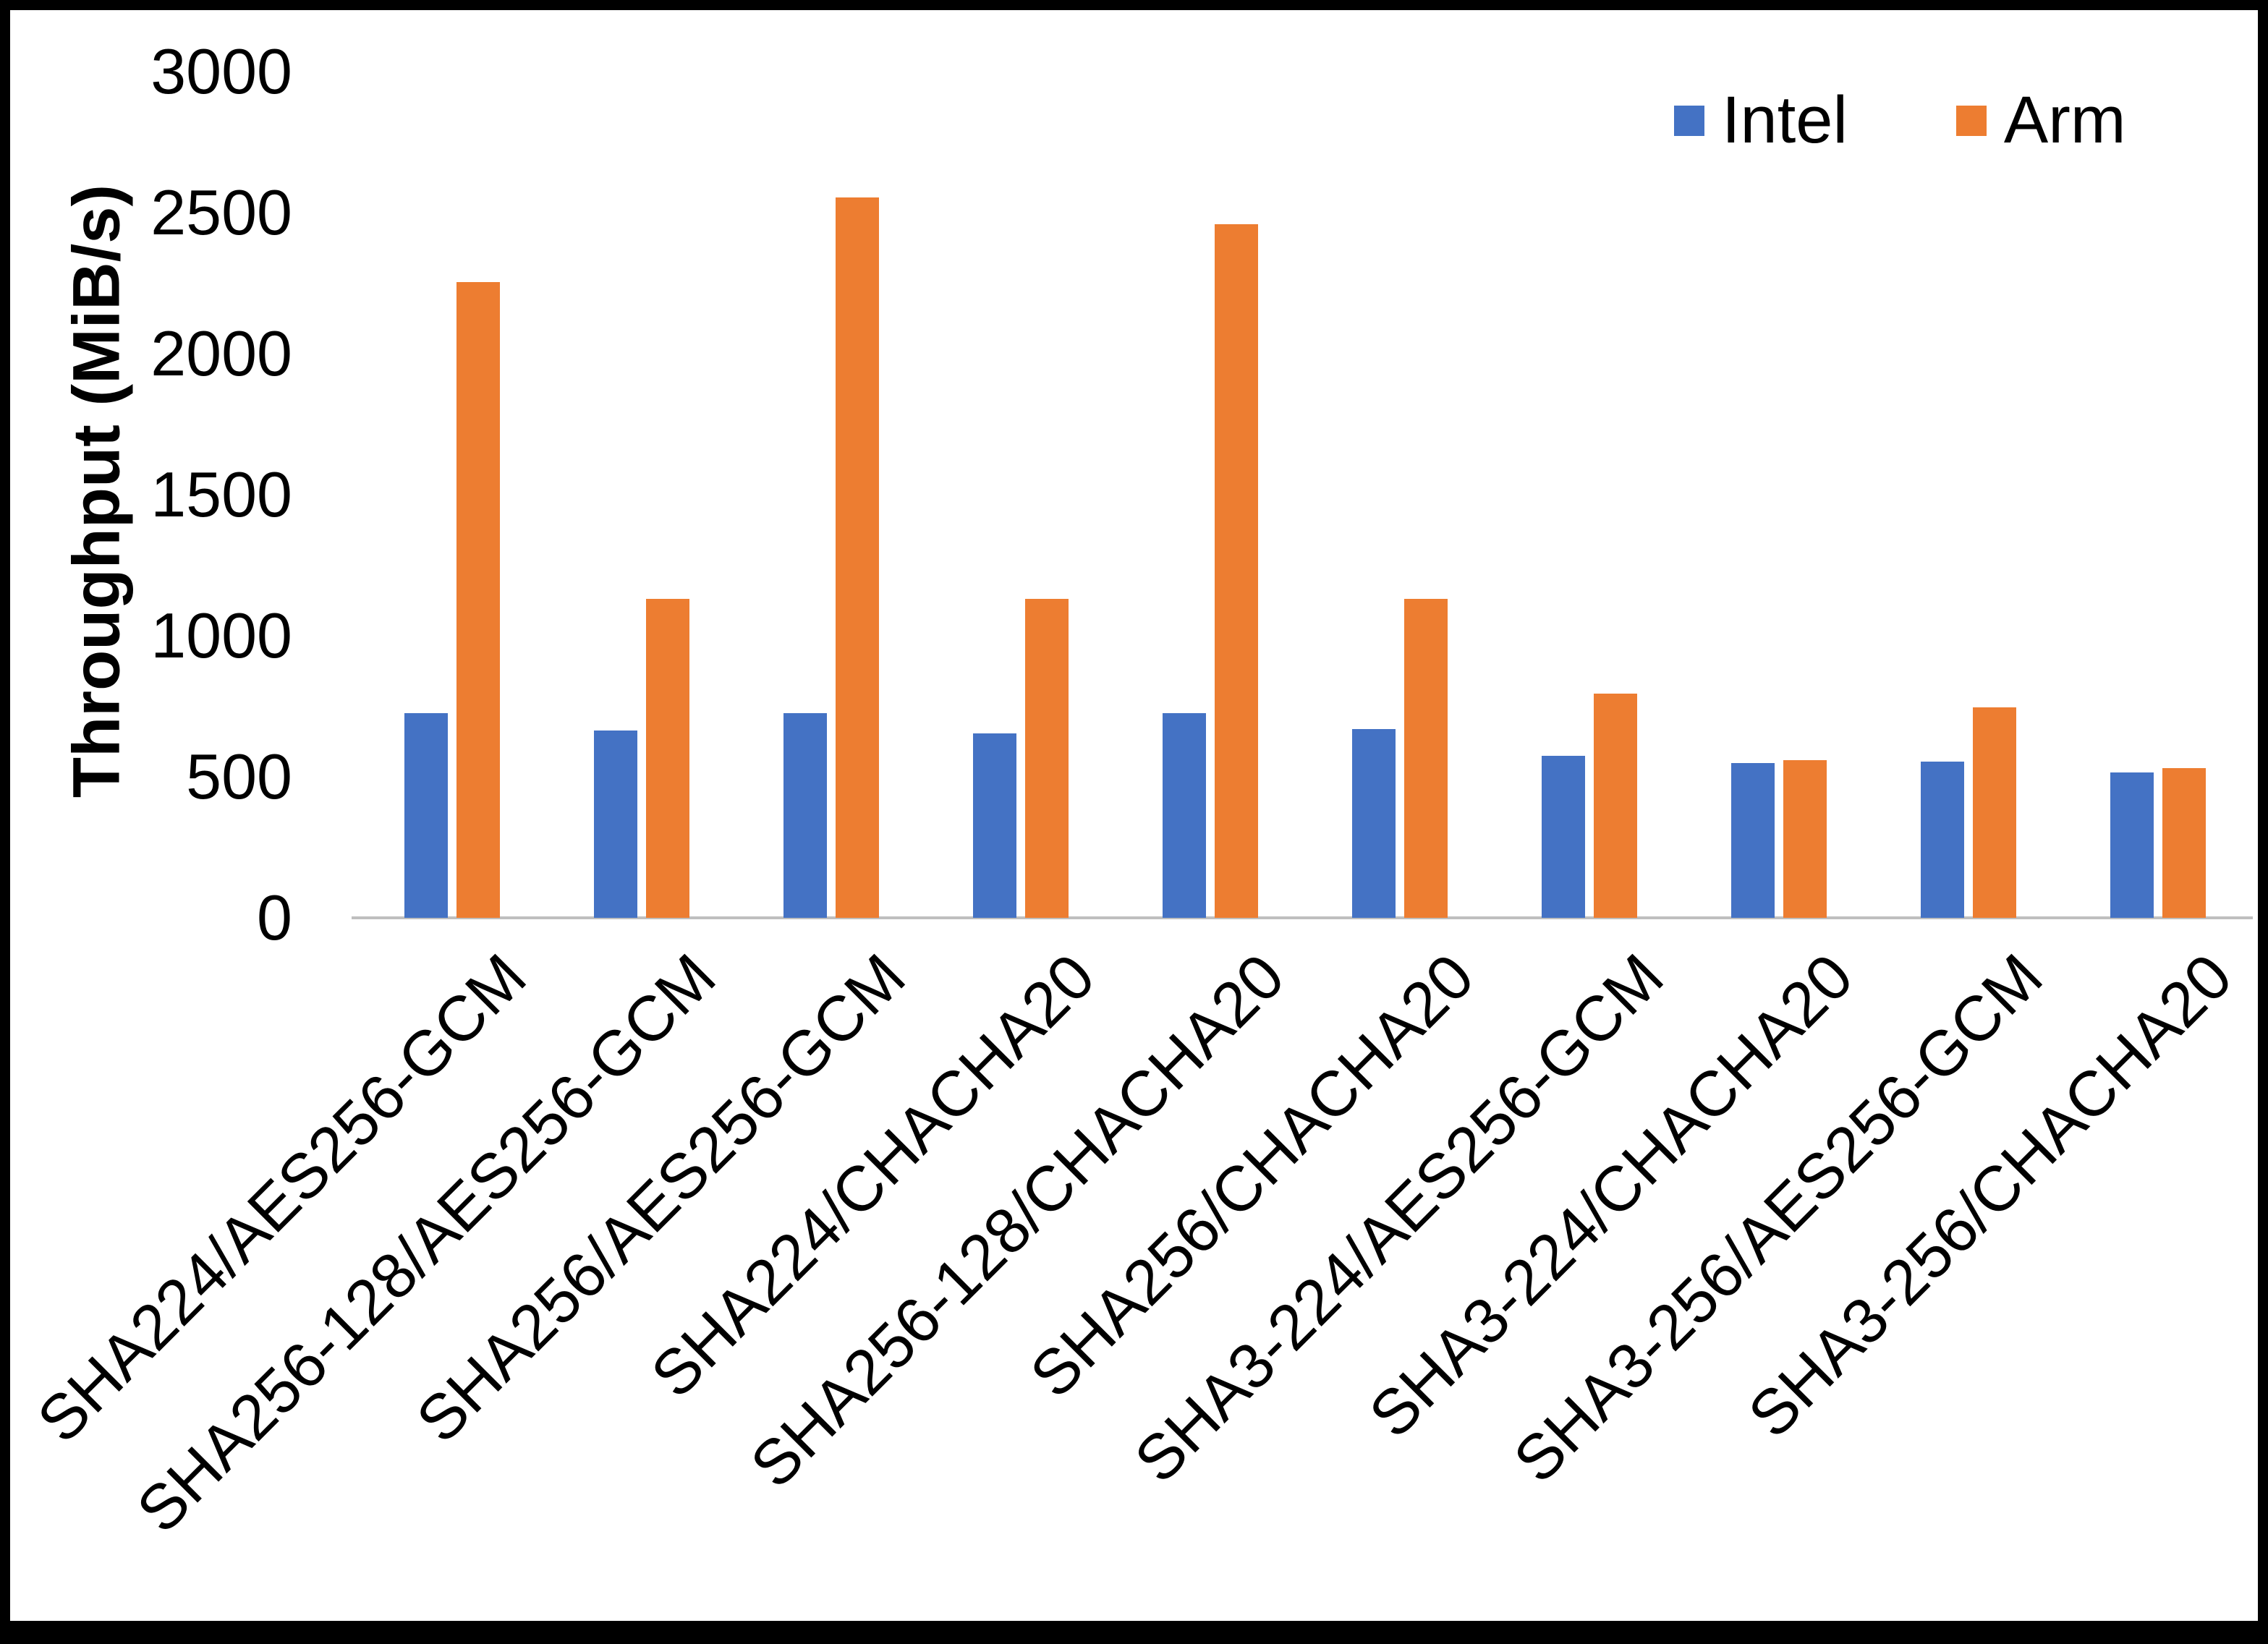 This screenshot has width=2268, height=1644. I want to click on legend-swatch-intel-icon, so click(1689, 120).